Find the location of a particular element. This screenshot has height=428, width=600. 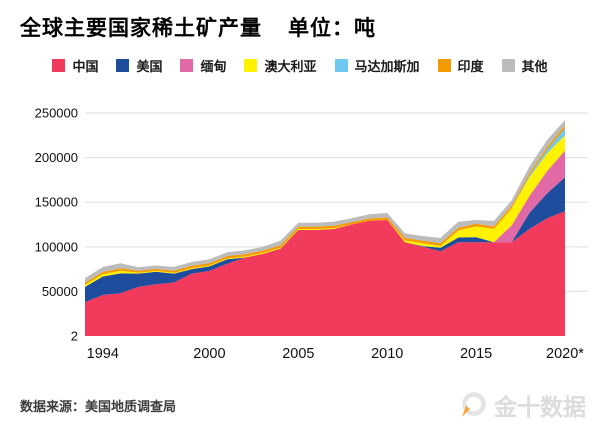

legend-item-usa: 美国 is located at coordinates (139, 65).